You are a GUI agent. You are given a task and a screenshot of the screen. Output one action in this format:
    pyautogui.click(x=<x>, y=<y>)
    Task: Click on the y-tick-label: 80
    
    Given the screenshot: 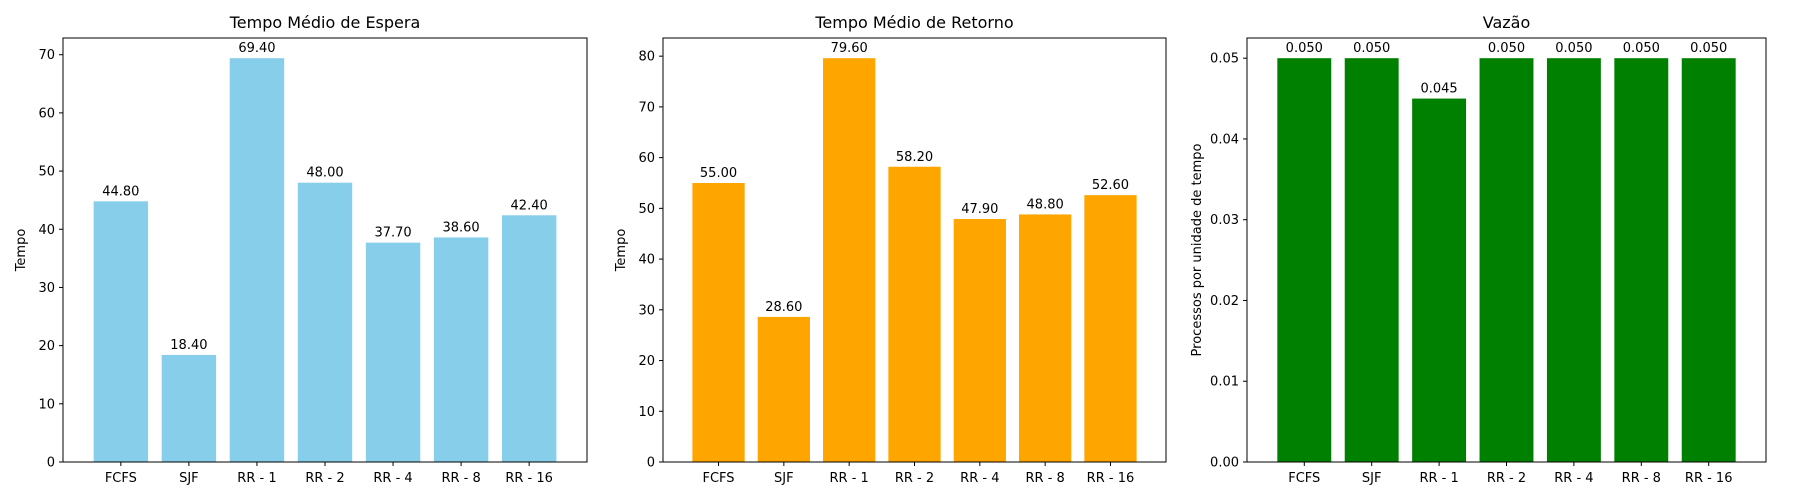 What is the action you would take?
    pyautogui.click(x=646, y=57)
    